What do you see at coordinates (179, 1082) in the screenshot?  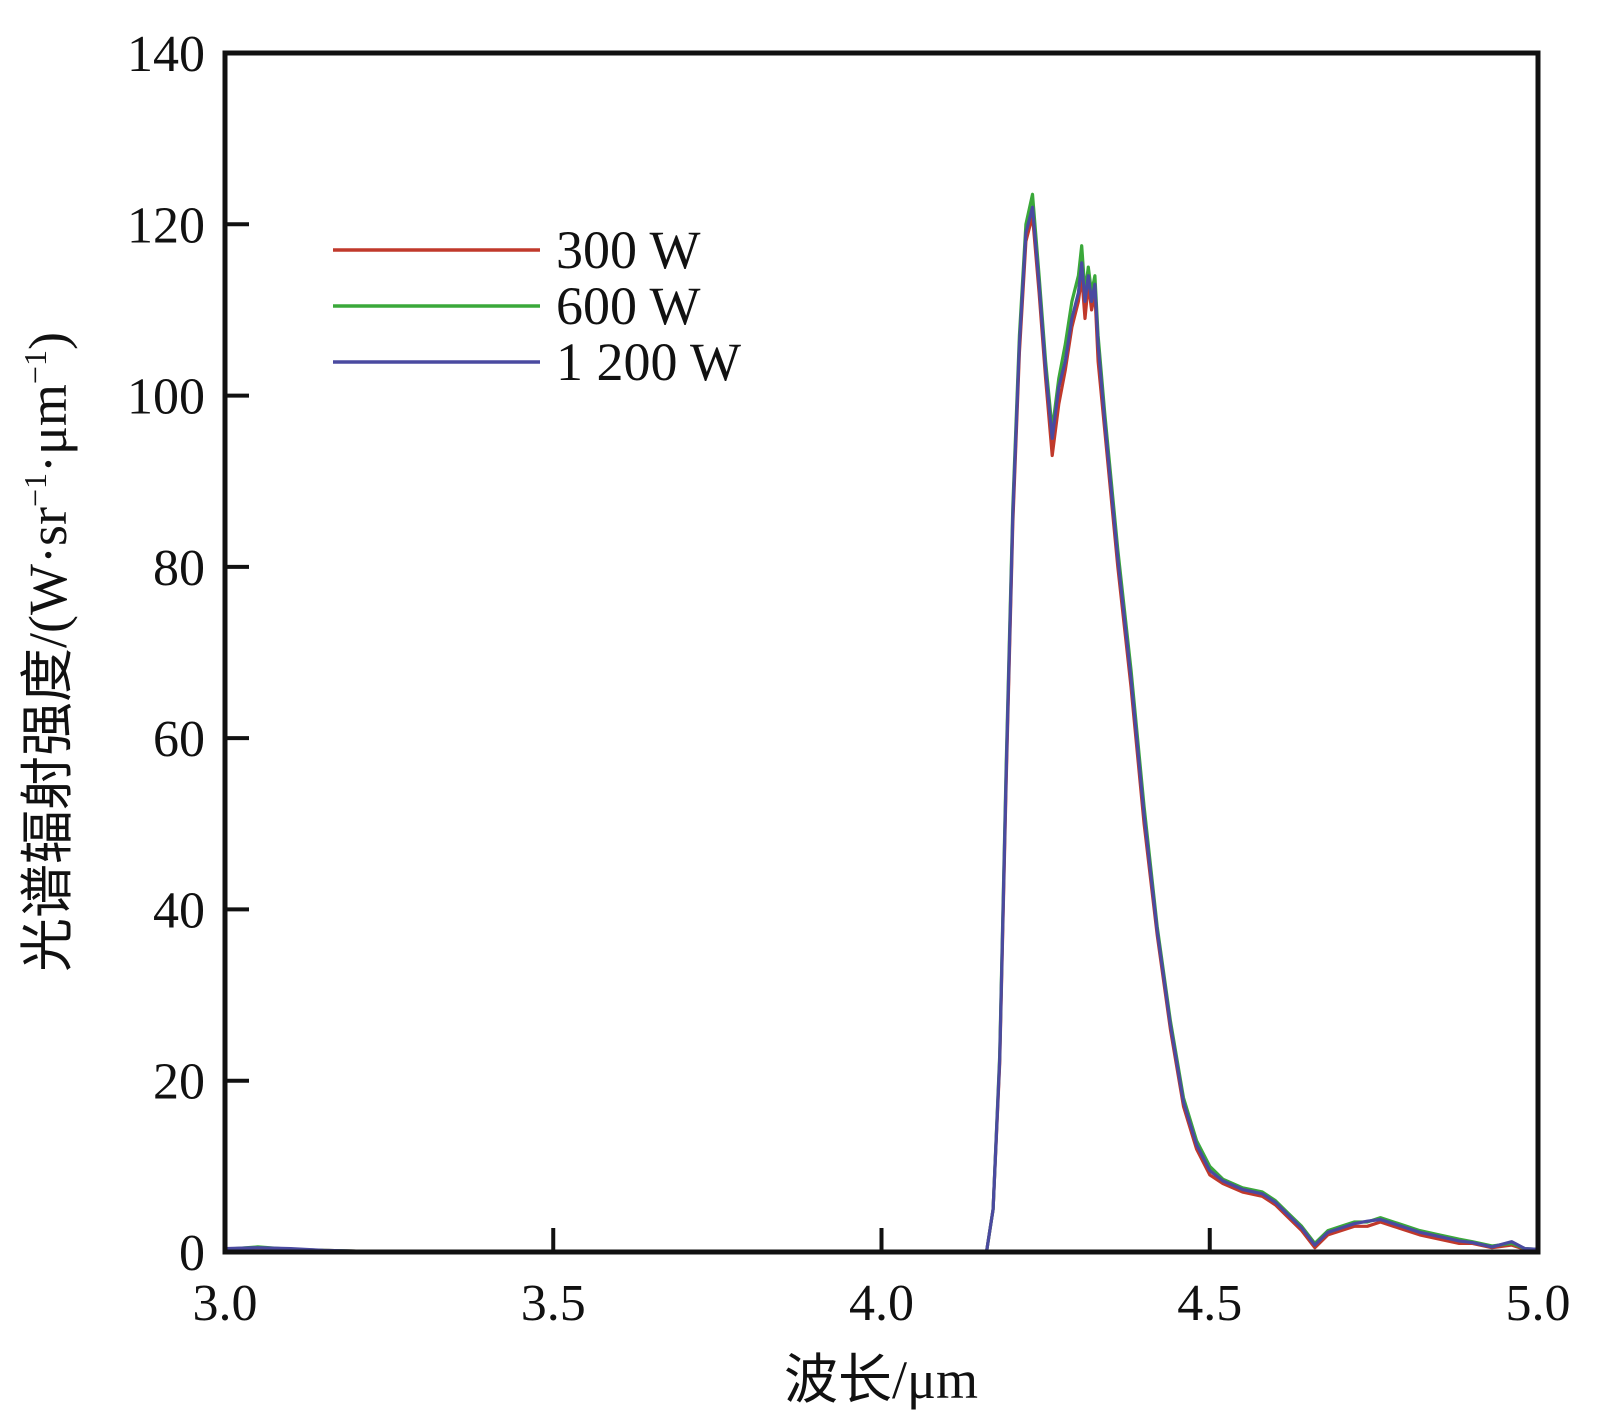 I see `y-tick-label: 20` at bounding box center [179, 1082].